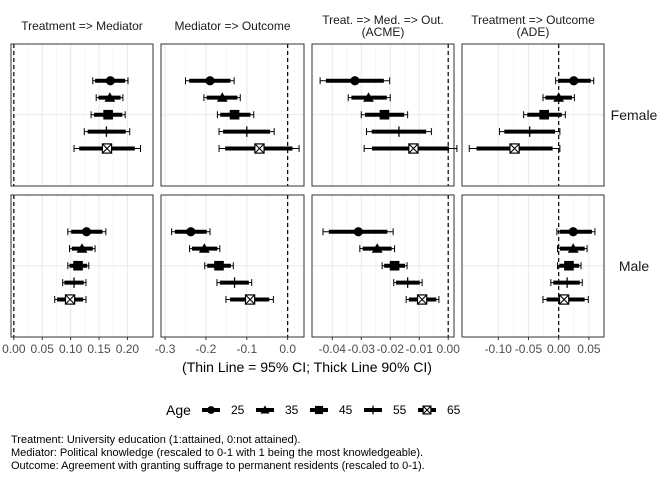 This screenshot has height=480, width=672. I want to click on legend-label: 65, so click(454, 410).